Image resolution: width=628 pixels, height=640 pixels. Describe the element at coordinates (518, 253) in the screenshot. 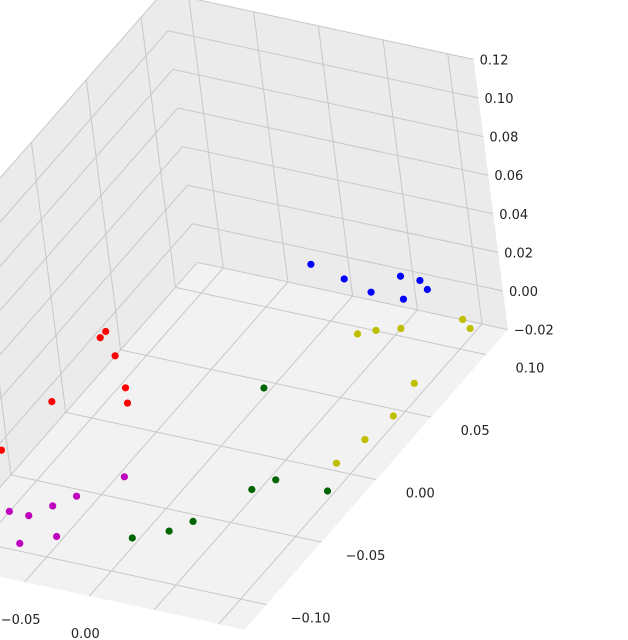

I see `z-tick-label: 0.02` at that location.